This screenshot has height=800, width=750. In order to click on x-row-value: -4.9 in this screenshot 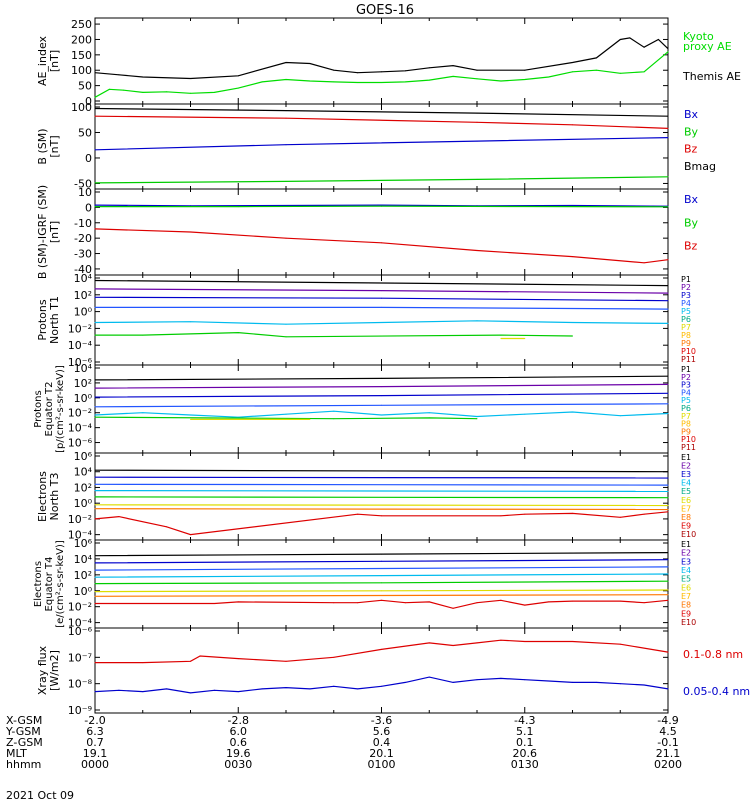, I will do `click(667, 720)`.